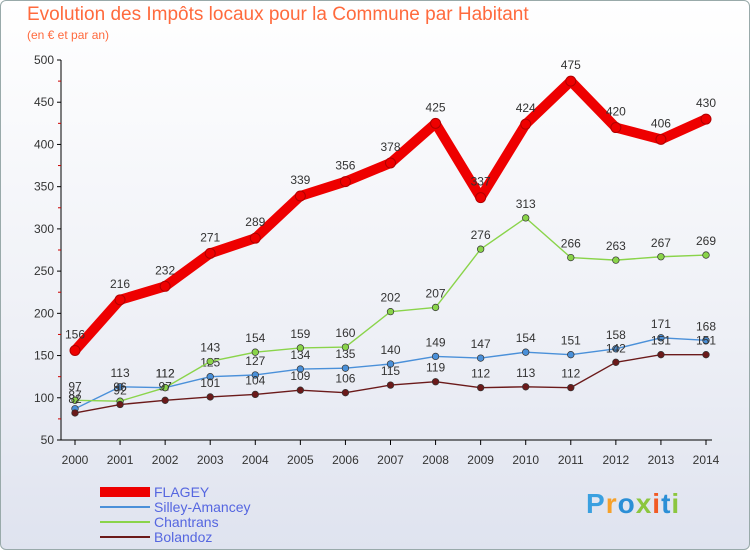 This screenshot has width=750, height=550. I want to click on data-label: 232, so click(165, 270).